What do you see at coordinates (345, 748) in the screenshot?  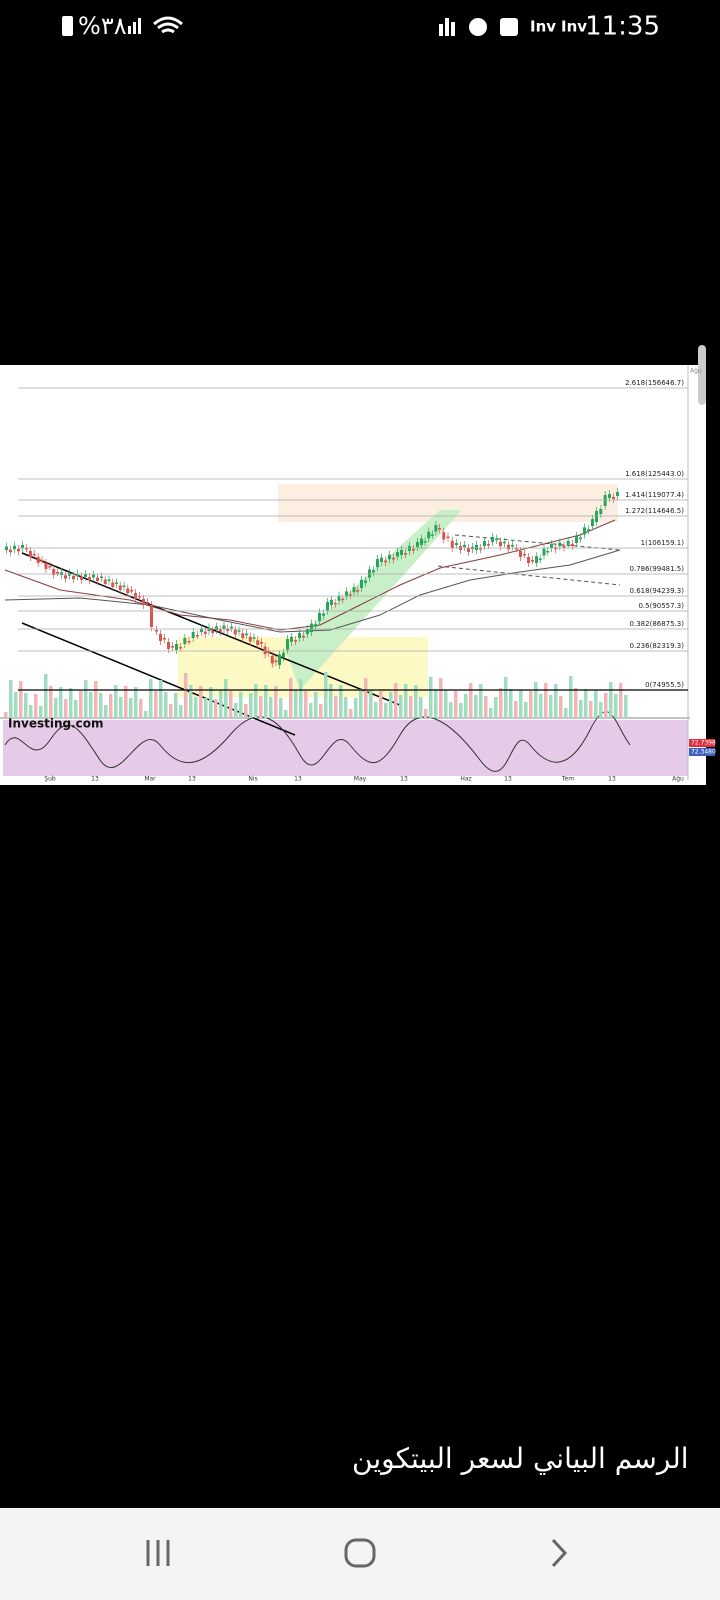 I see `osc-band` at bounding box center [345, 748].